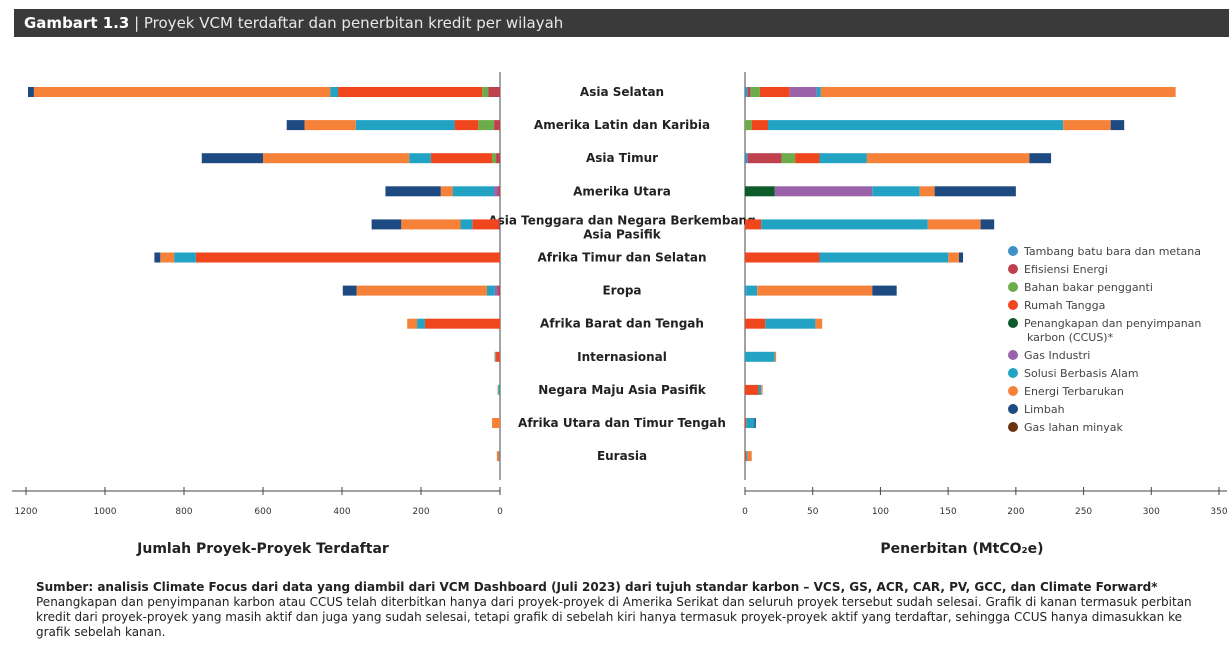 The height and width of the screenshot is (661, 1229). Describe the element at coordinates (420, 512) in the screenshot. I see `left-tick-label: 200` at that location.